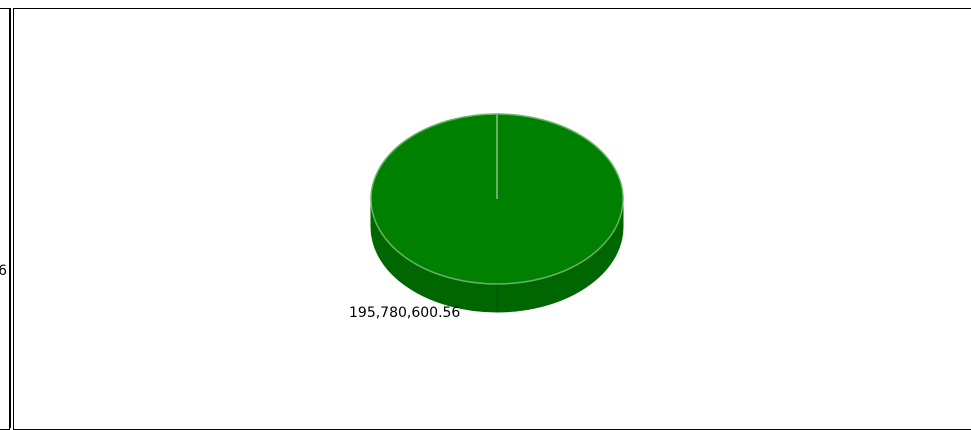  What do you see at coordinates (497, 213) in the screenshot?
I see `pie-group` at bounding box center [497, 213].